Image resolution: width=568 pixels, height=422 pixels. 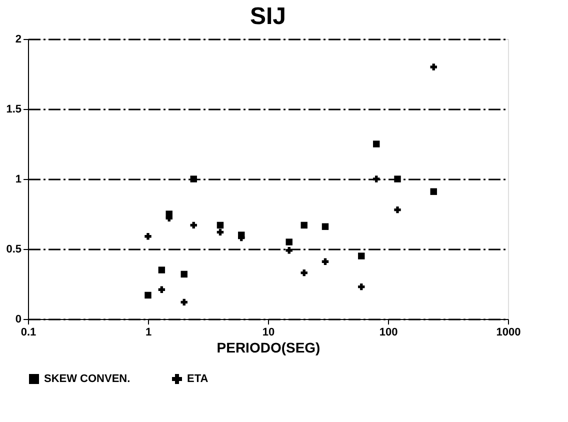 I want to click on chart-title: SIJ, so click(x=268, y=16).